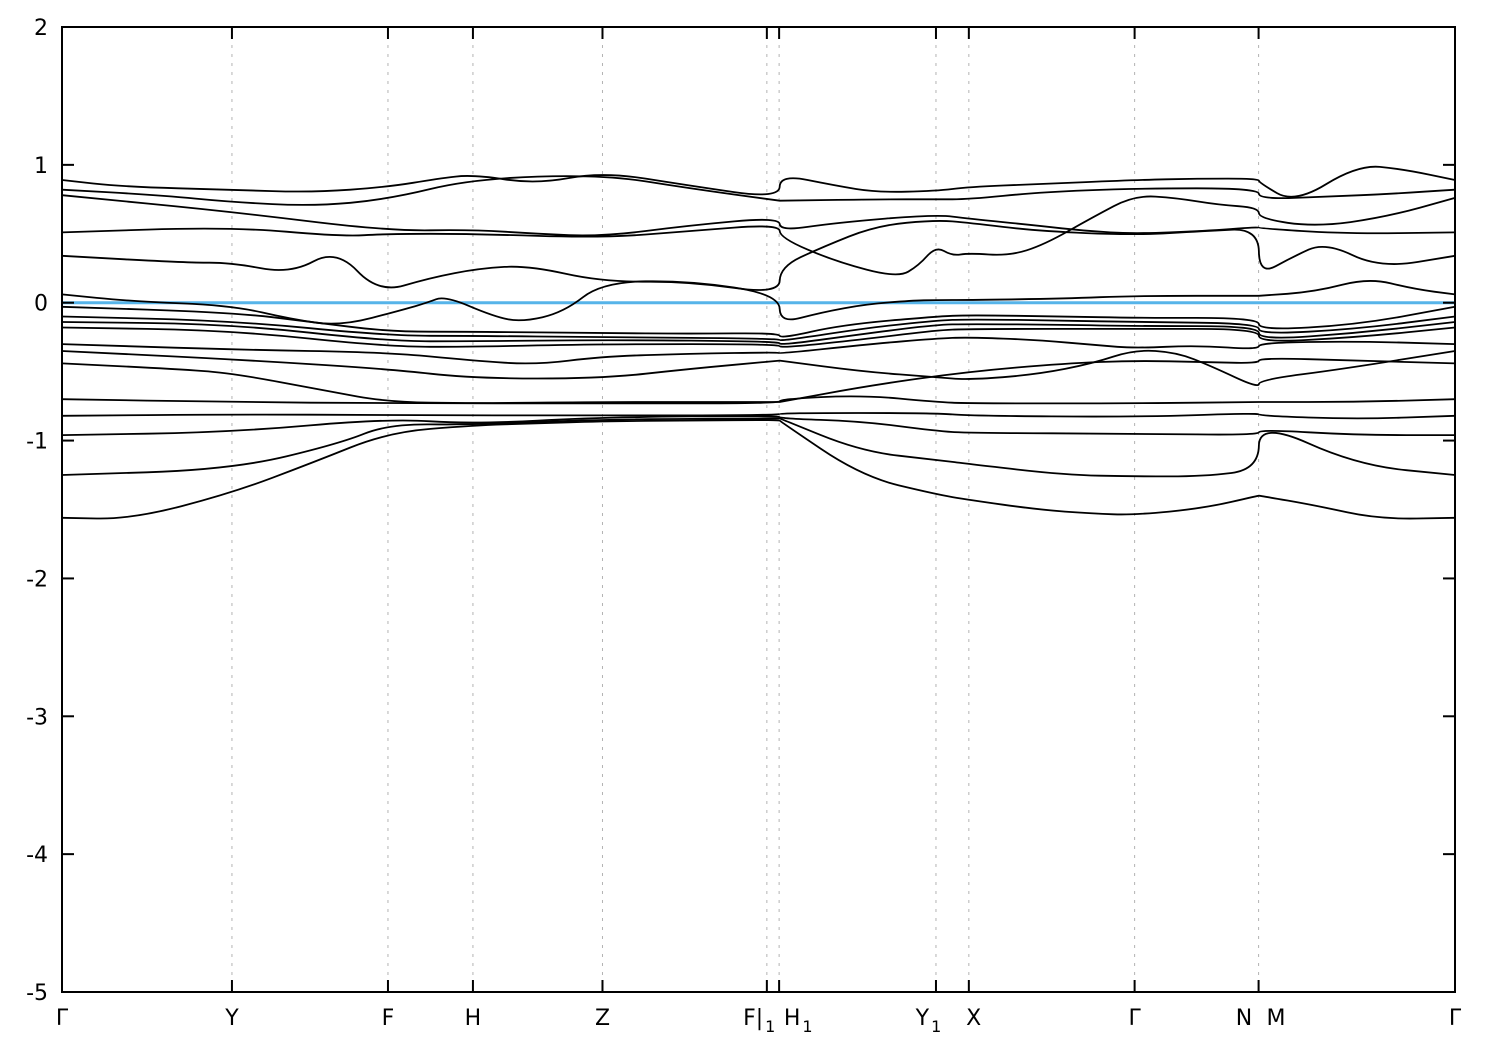 The width and height of the screenshot is (1500, 1050). I want to click on y-tick-label: -4, so click(37, 855).